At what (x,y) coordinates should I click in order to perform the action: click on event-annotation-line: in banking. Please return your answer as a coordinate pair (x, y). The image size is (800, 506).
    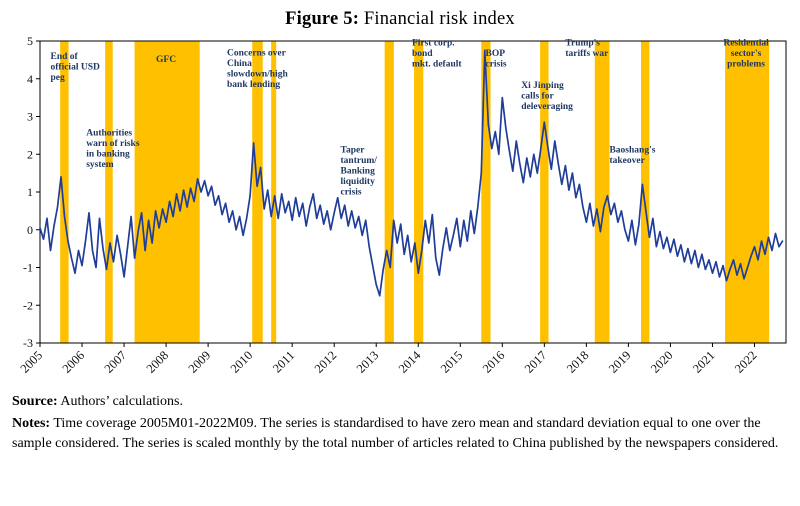
    Looking at the image, I should click on (108, 154).